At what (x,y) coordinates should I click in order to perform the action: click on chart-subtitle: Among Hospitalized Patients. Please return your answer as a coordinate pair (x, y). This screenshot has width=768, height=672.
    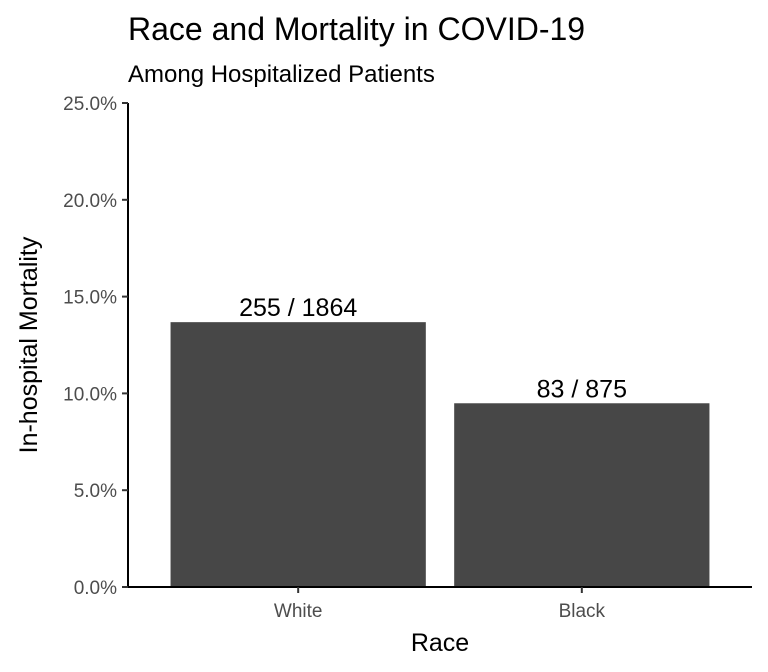
    Looking at the image, I should click on (281, 74).